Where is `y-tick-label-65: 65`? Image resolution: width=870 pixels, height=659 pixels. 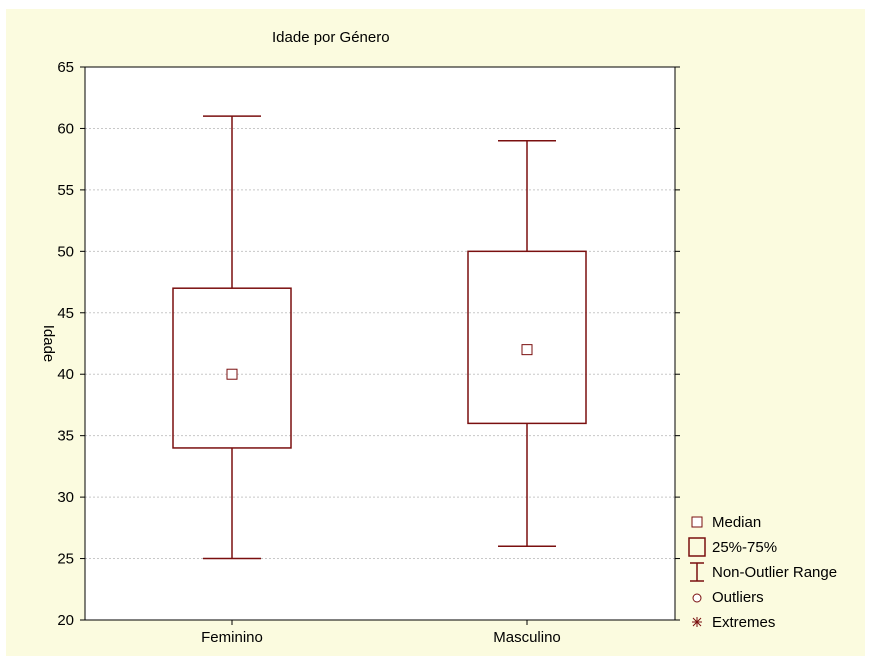 y-tick-label-65: 65 is located at coordinates (65, 67).